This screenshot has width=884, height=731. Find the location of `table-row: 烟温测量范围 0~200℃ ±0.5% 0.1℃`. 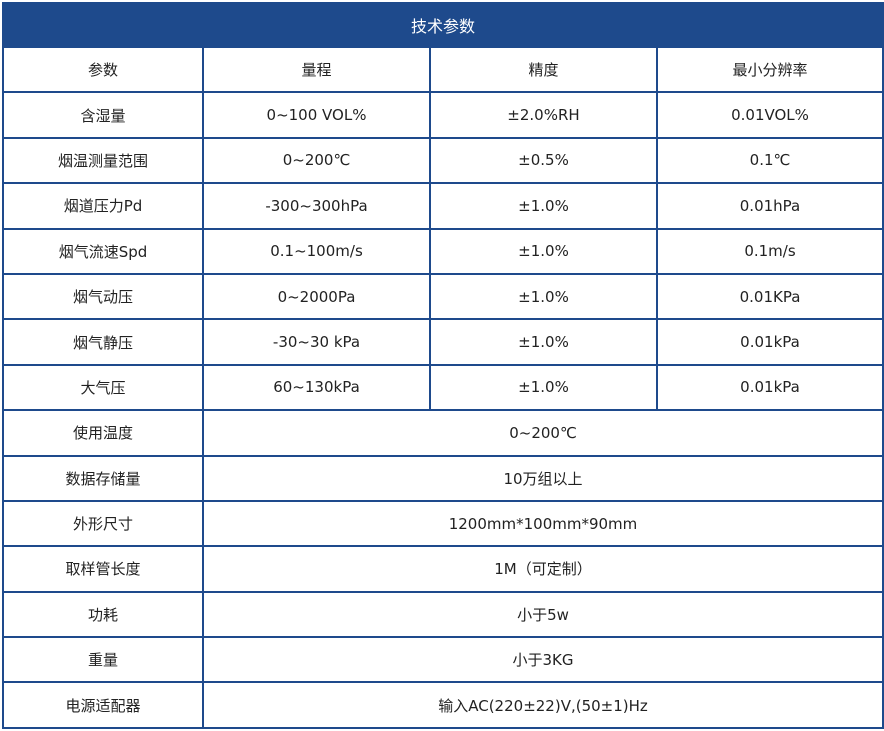

table-row: 烟温测量范围 0~200℃ ±0.5% 0.1℃ is located at coordinates (443, 160).